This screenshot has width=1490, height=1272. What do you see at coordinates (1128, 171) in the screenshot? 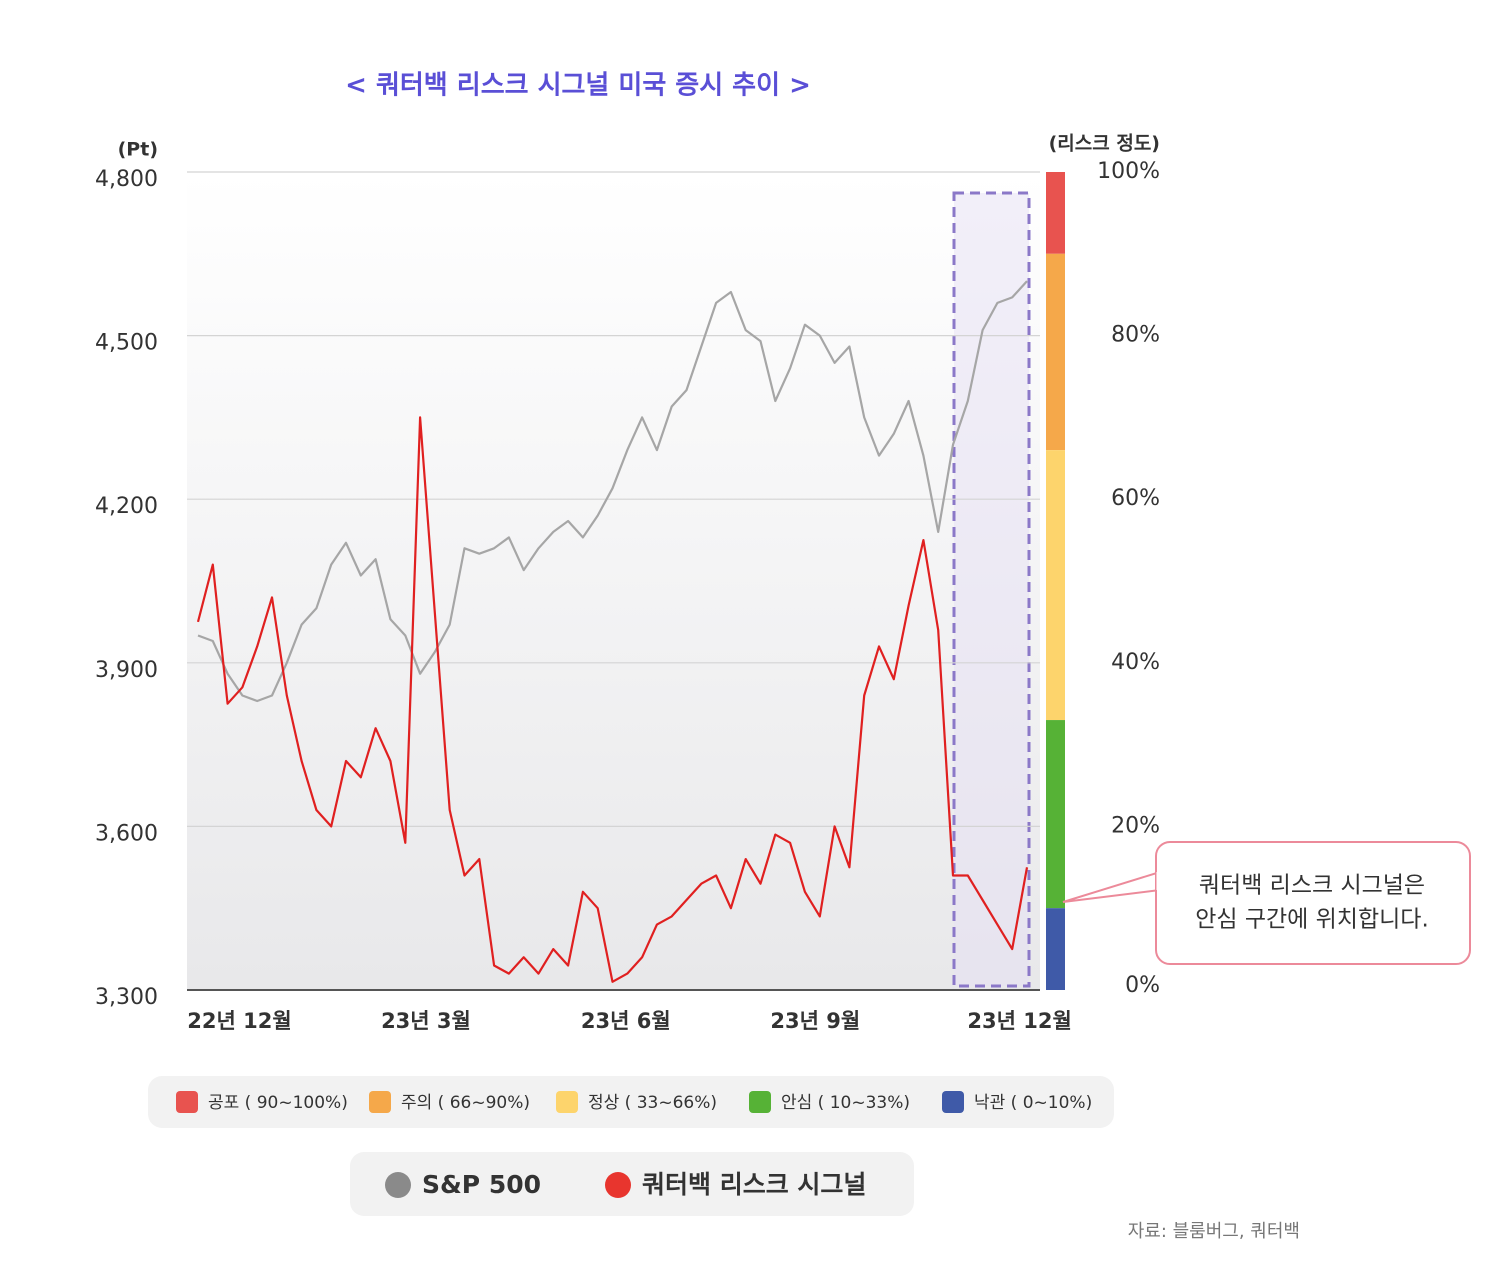
I see `y2-tick-label: 100%` at bounding box center [1128, 171].